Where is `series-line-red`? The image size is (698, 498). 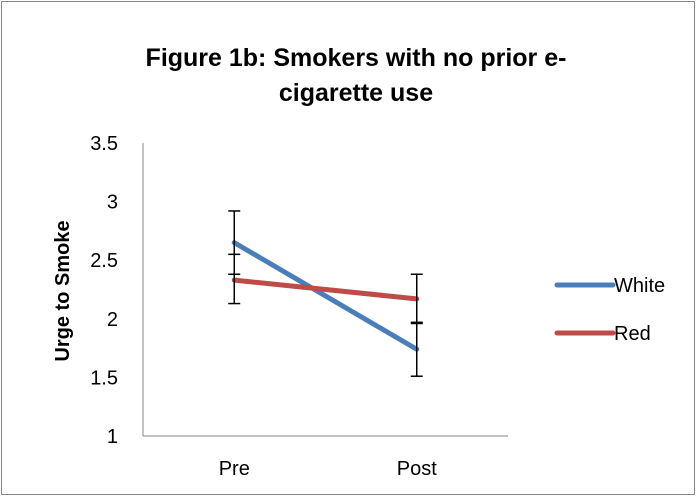 series-line-red is located at coordinates (325, 289).